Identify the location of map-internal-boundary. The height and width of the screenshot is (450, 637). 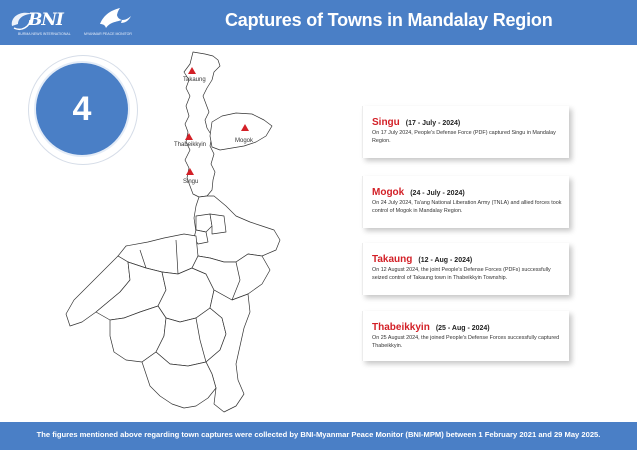
(190, 301).